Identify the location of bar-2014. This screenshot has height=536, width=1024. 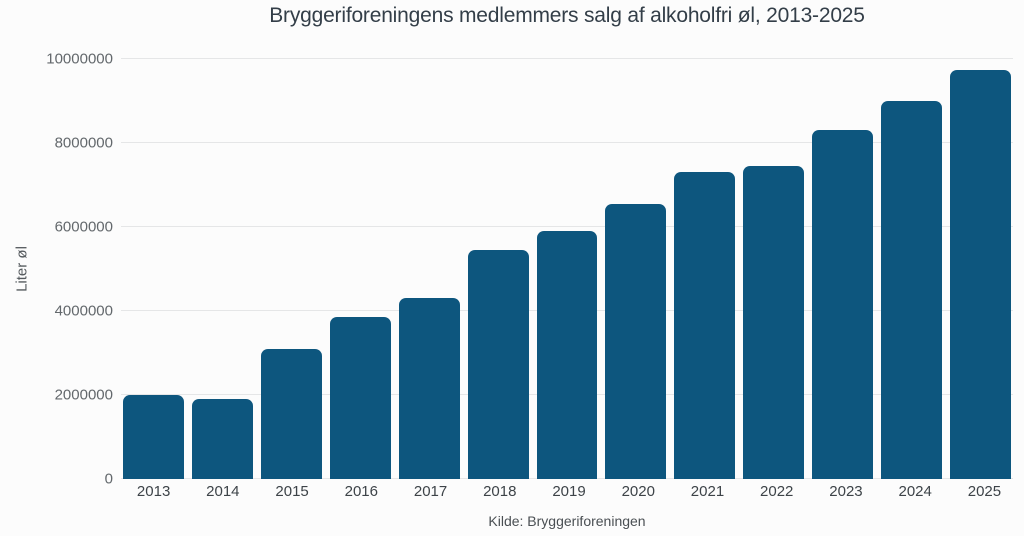
(222, 439).